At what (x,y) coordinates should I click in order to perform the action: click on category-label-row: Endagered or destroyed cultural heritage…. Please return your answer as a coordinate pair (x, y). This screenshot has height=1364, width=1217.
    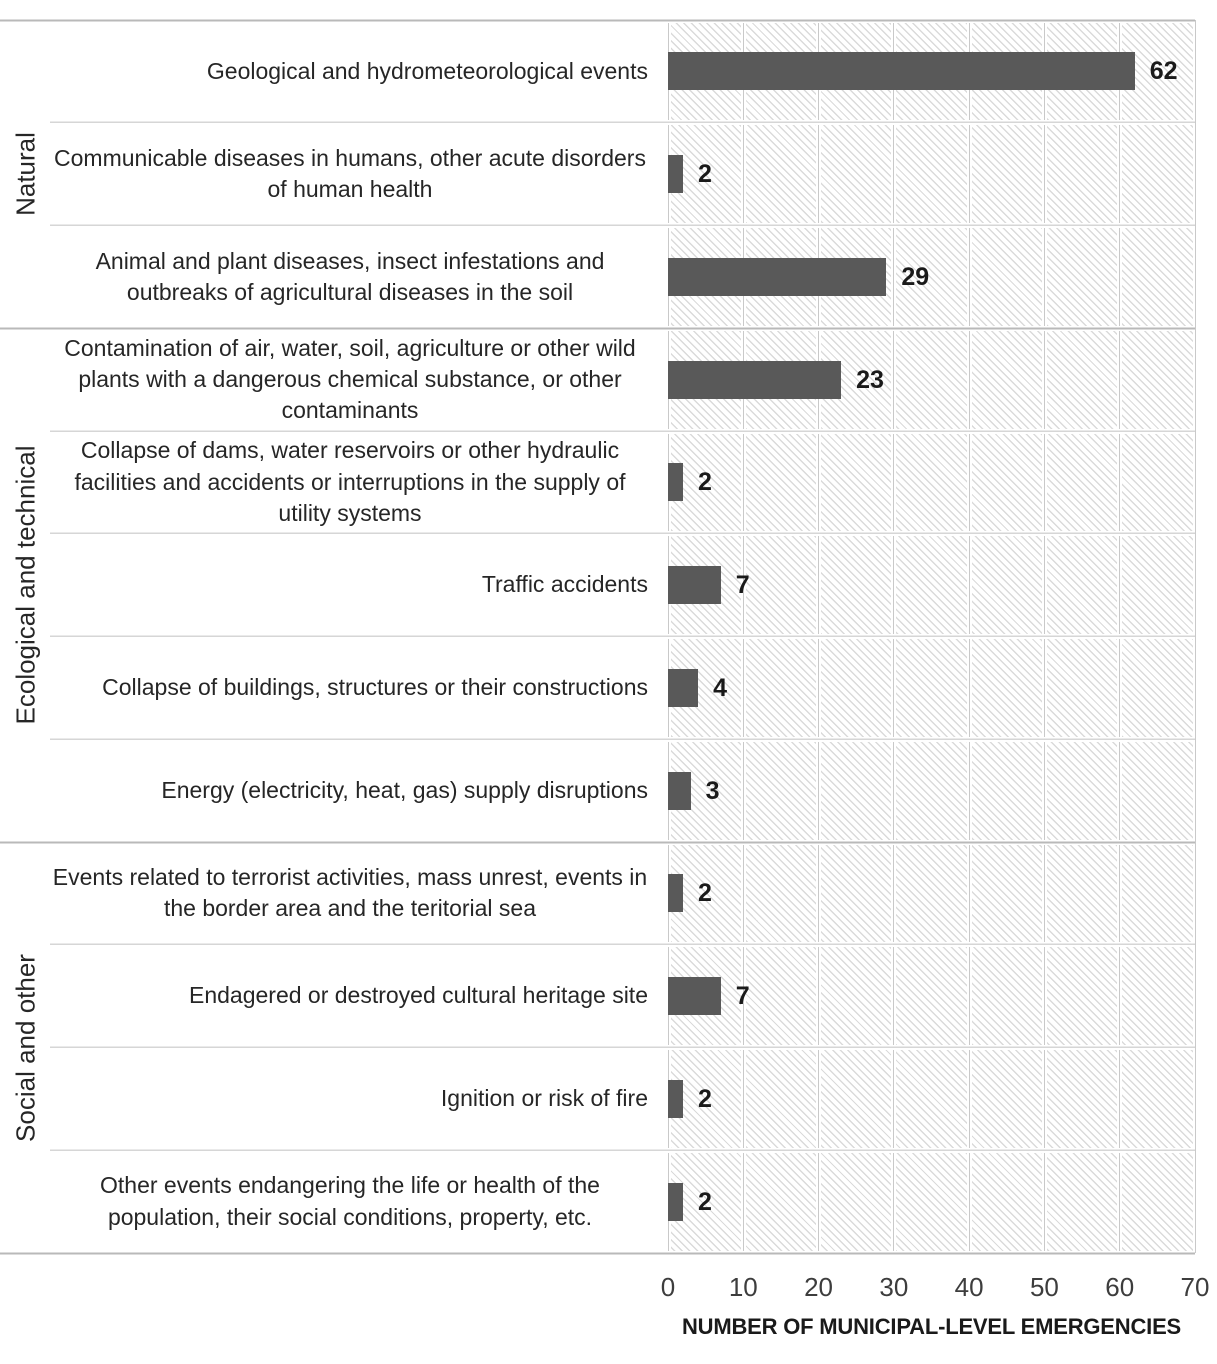
    Looking at the image, I should click on (347, 996).